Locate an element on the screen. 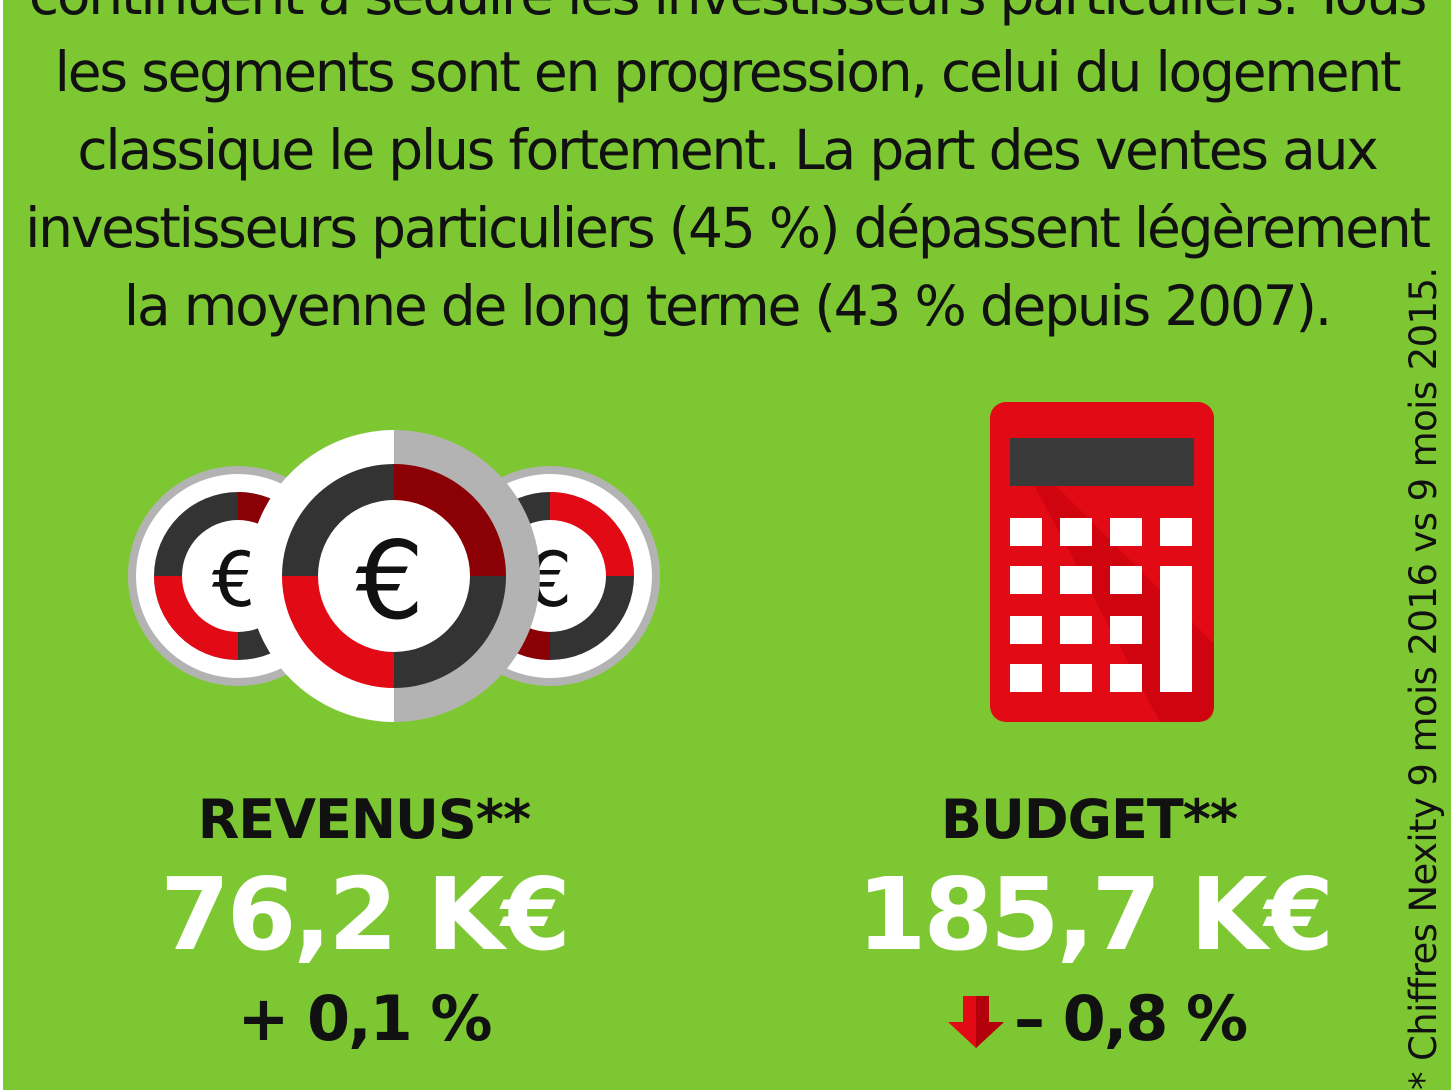 Image resolution: width=1454 pixels, height=1090 pixels. revenus-value: 76,2 K€ is located at coordinates (365, 914).